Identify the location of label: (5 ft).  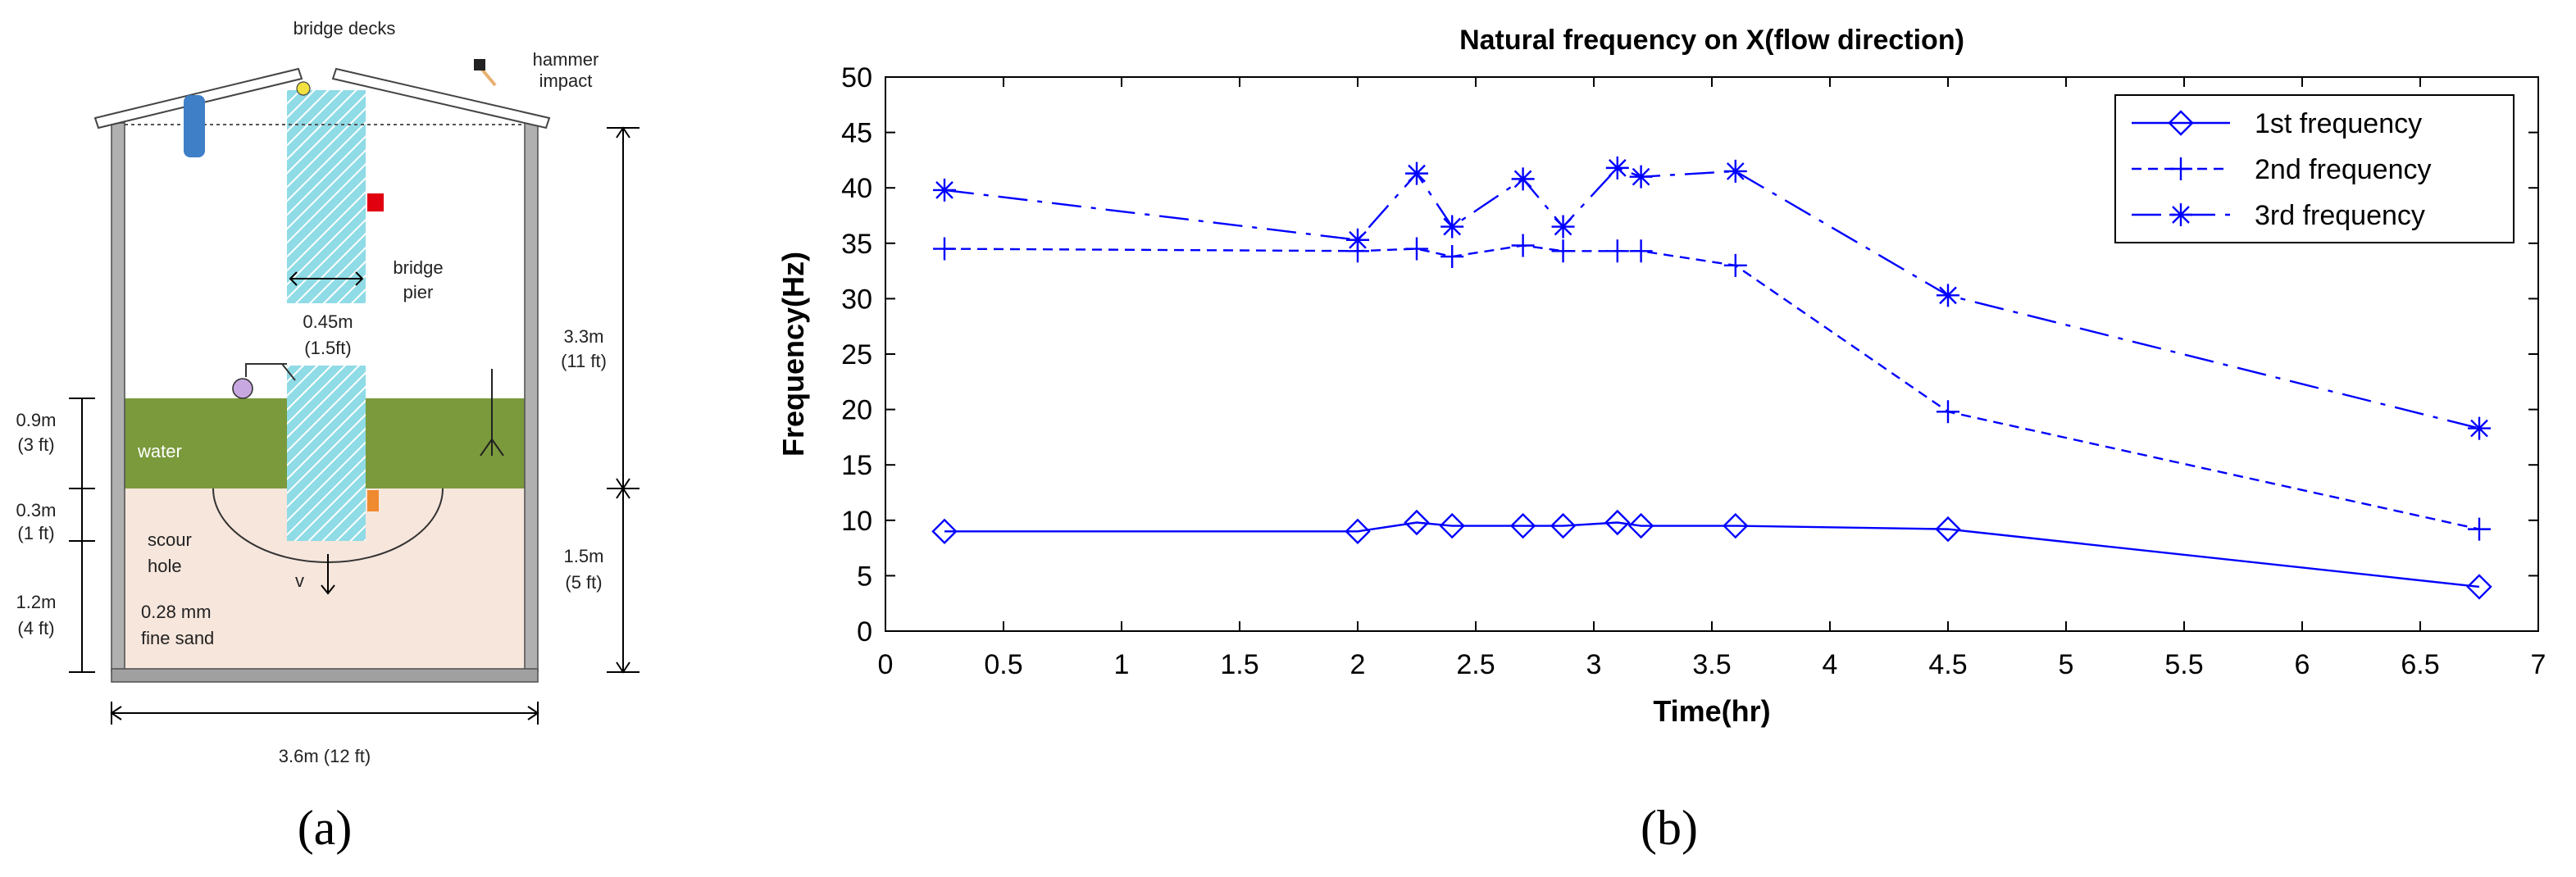
(583, 582).